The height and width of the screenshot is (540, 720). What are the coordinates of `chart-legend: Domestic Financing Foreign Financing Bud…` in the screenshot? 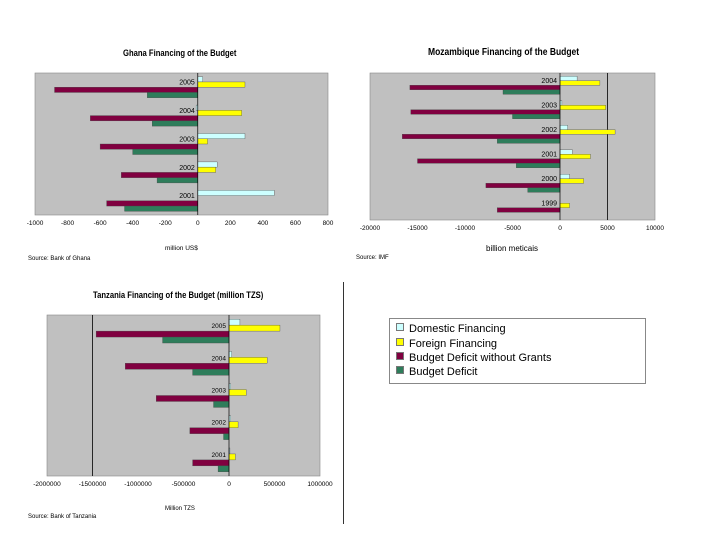 It's located at (517, 351).